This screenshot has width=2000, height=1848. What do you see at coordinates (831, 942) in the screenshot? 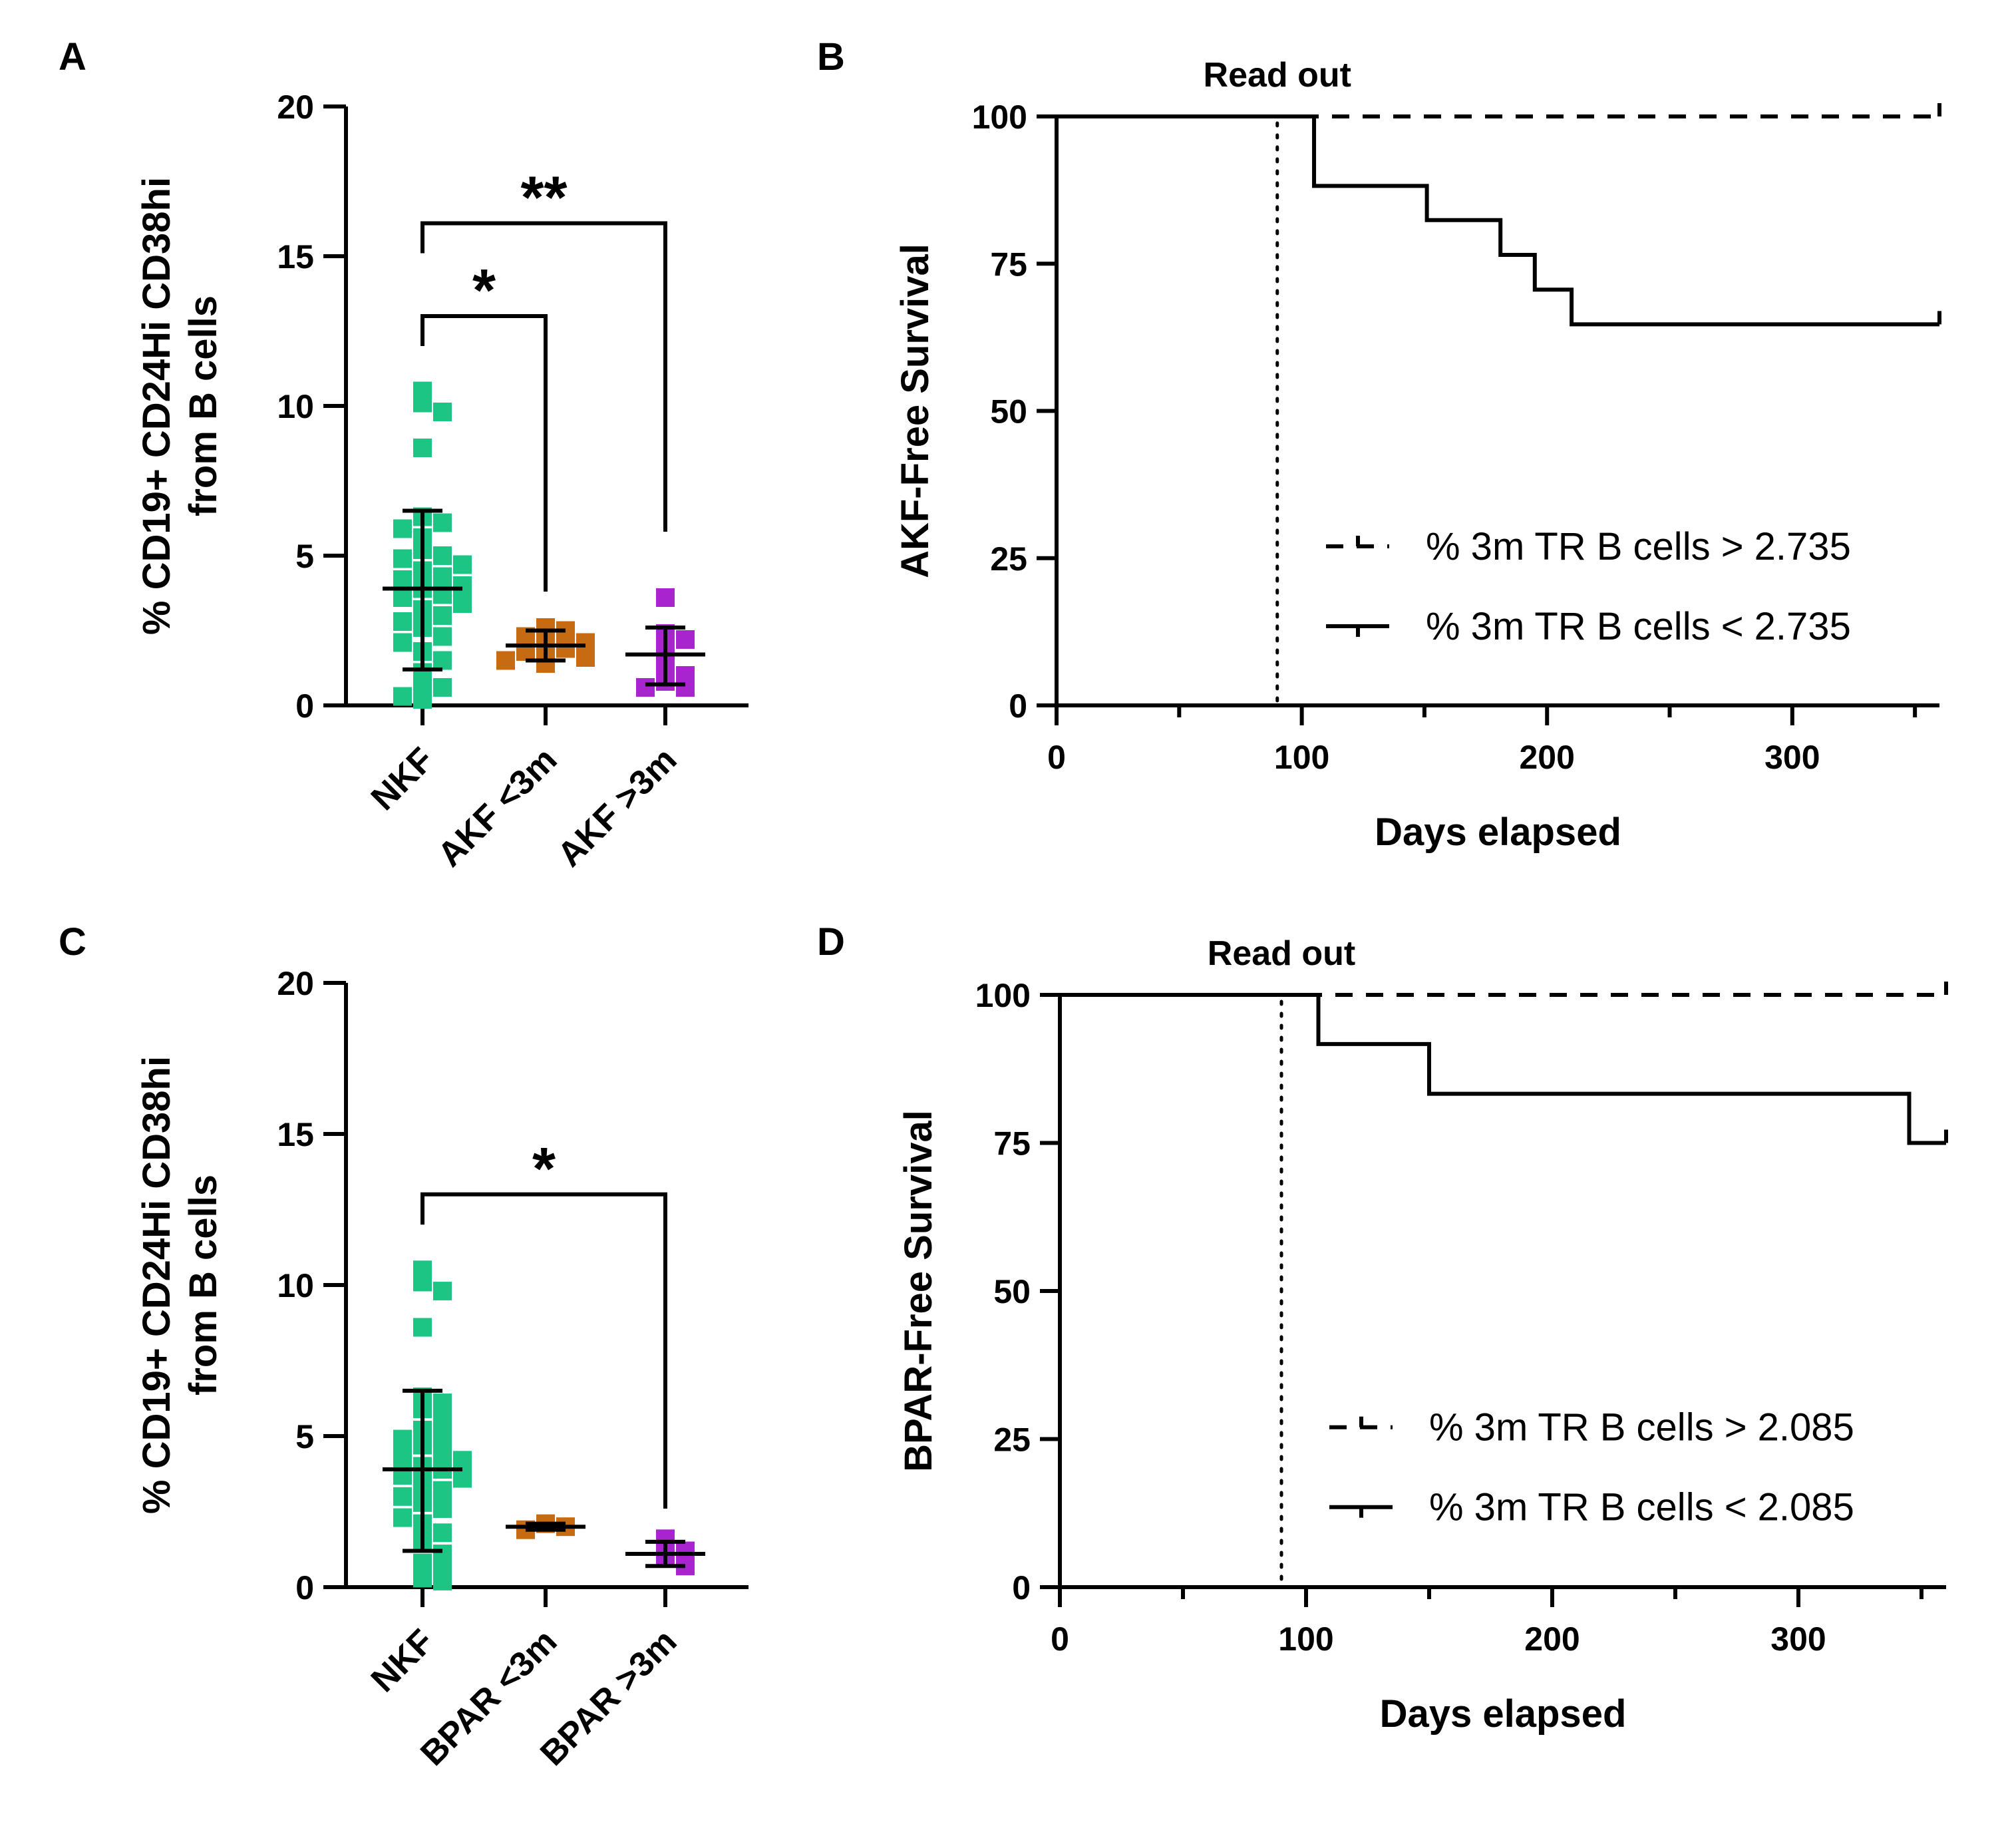
I see `panel-letter: D` at bounding box center [831, 942].